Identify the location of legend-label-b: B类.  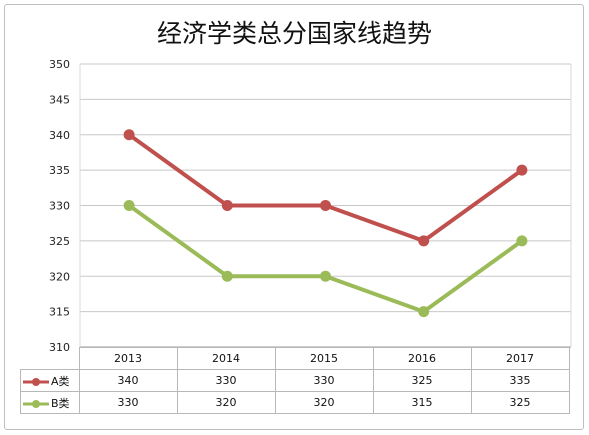
(60, 403).